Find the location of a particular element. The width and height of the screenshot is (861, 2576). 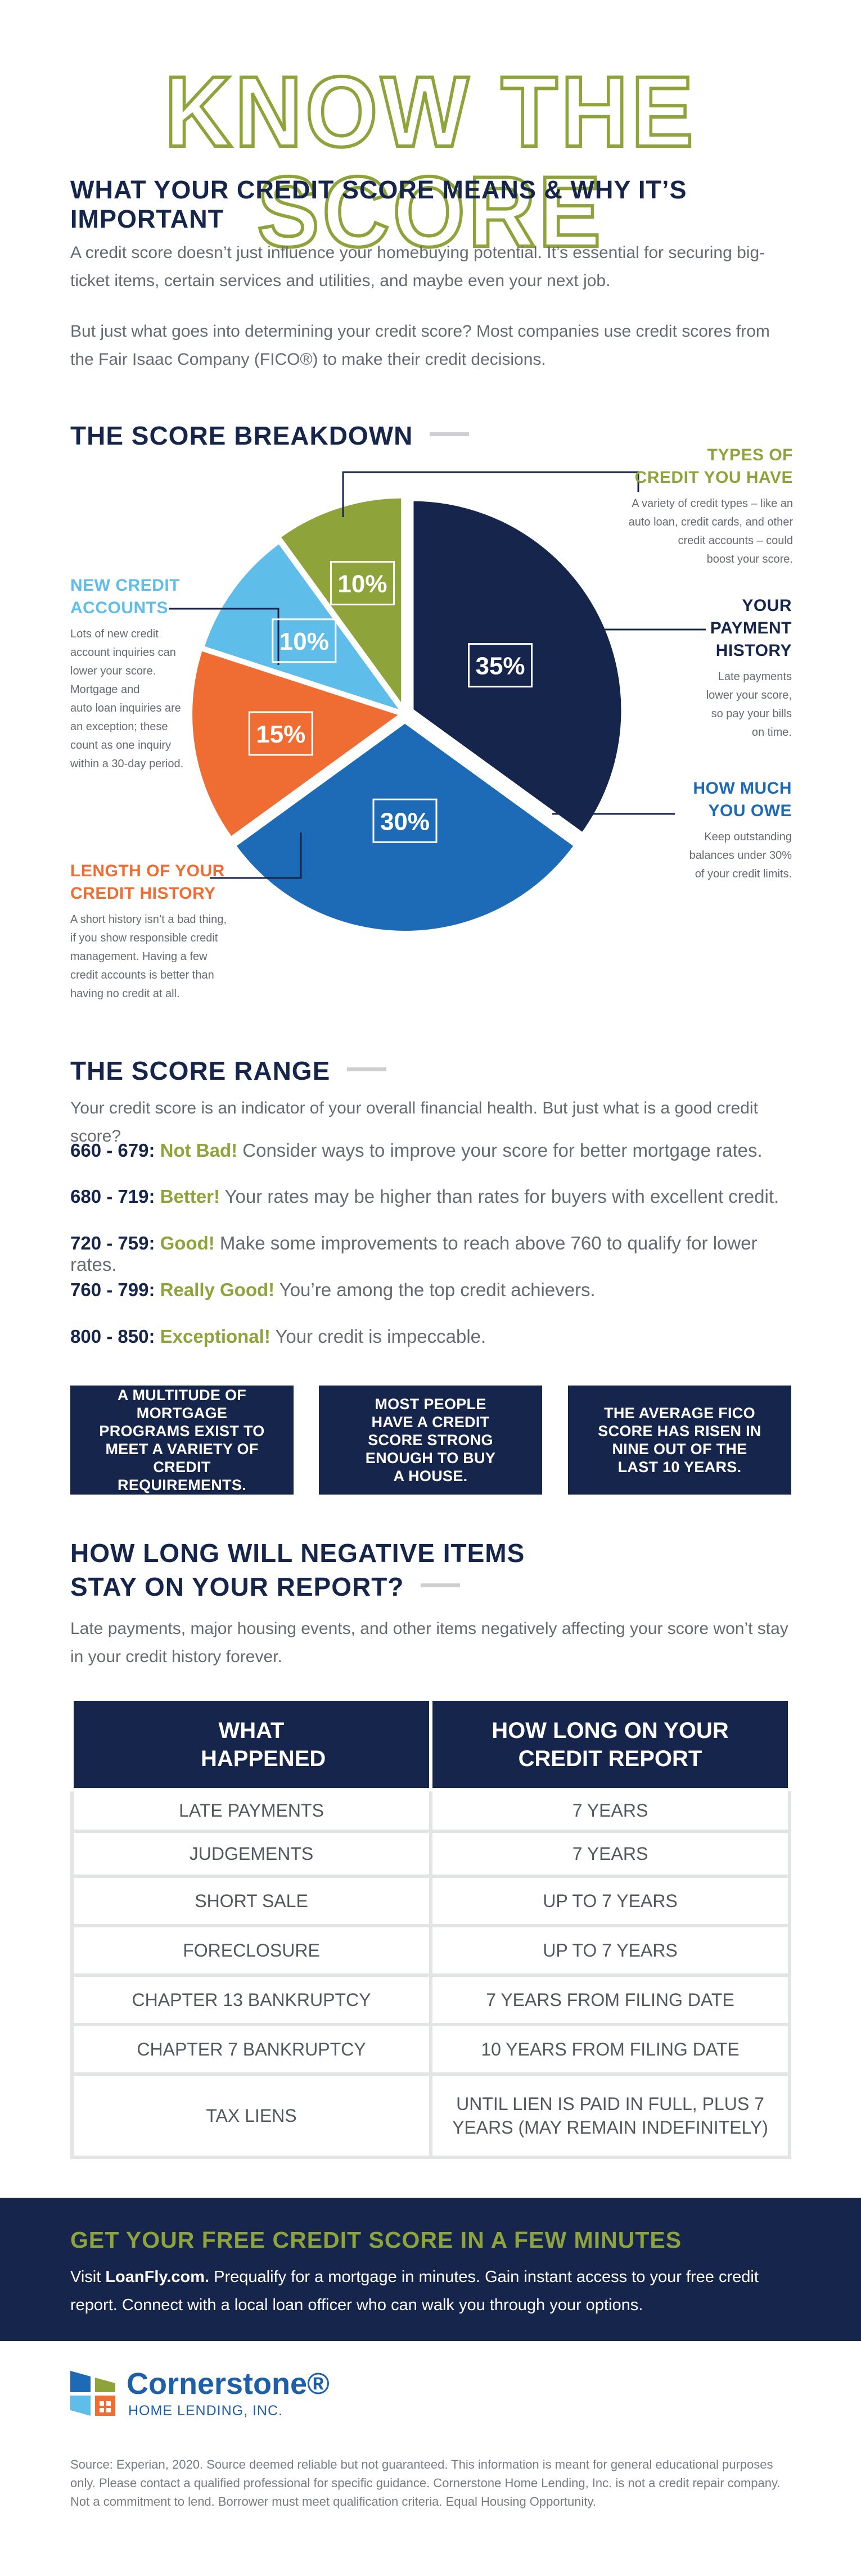

table-header-how-long: HOW LONG ON YOUR CREDIT REPORT is located at coordinates (610, 1744).